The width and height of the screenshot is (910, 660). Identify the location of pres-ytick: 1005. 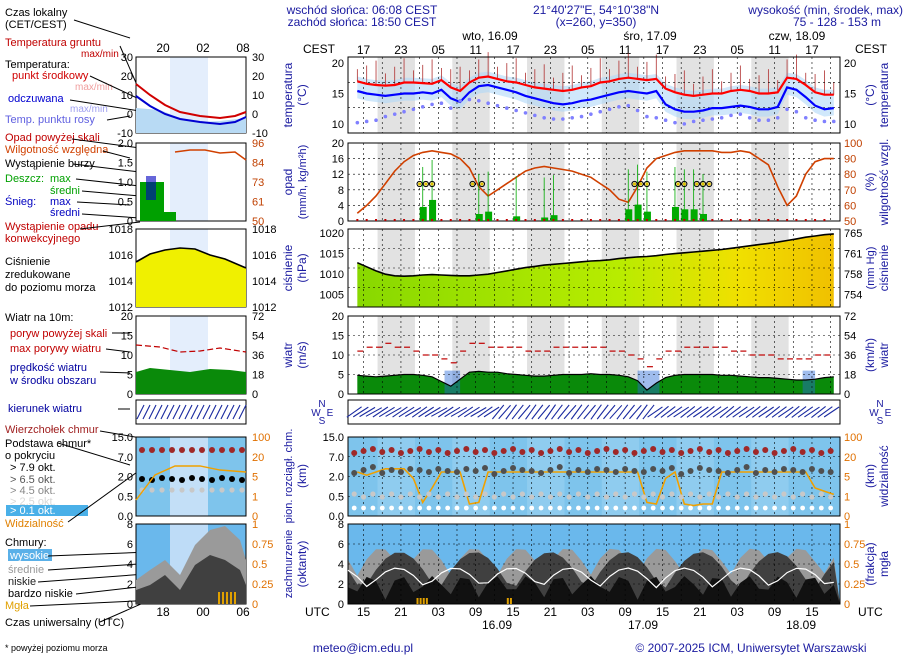
(332, 296).